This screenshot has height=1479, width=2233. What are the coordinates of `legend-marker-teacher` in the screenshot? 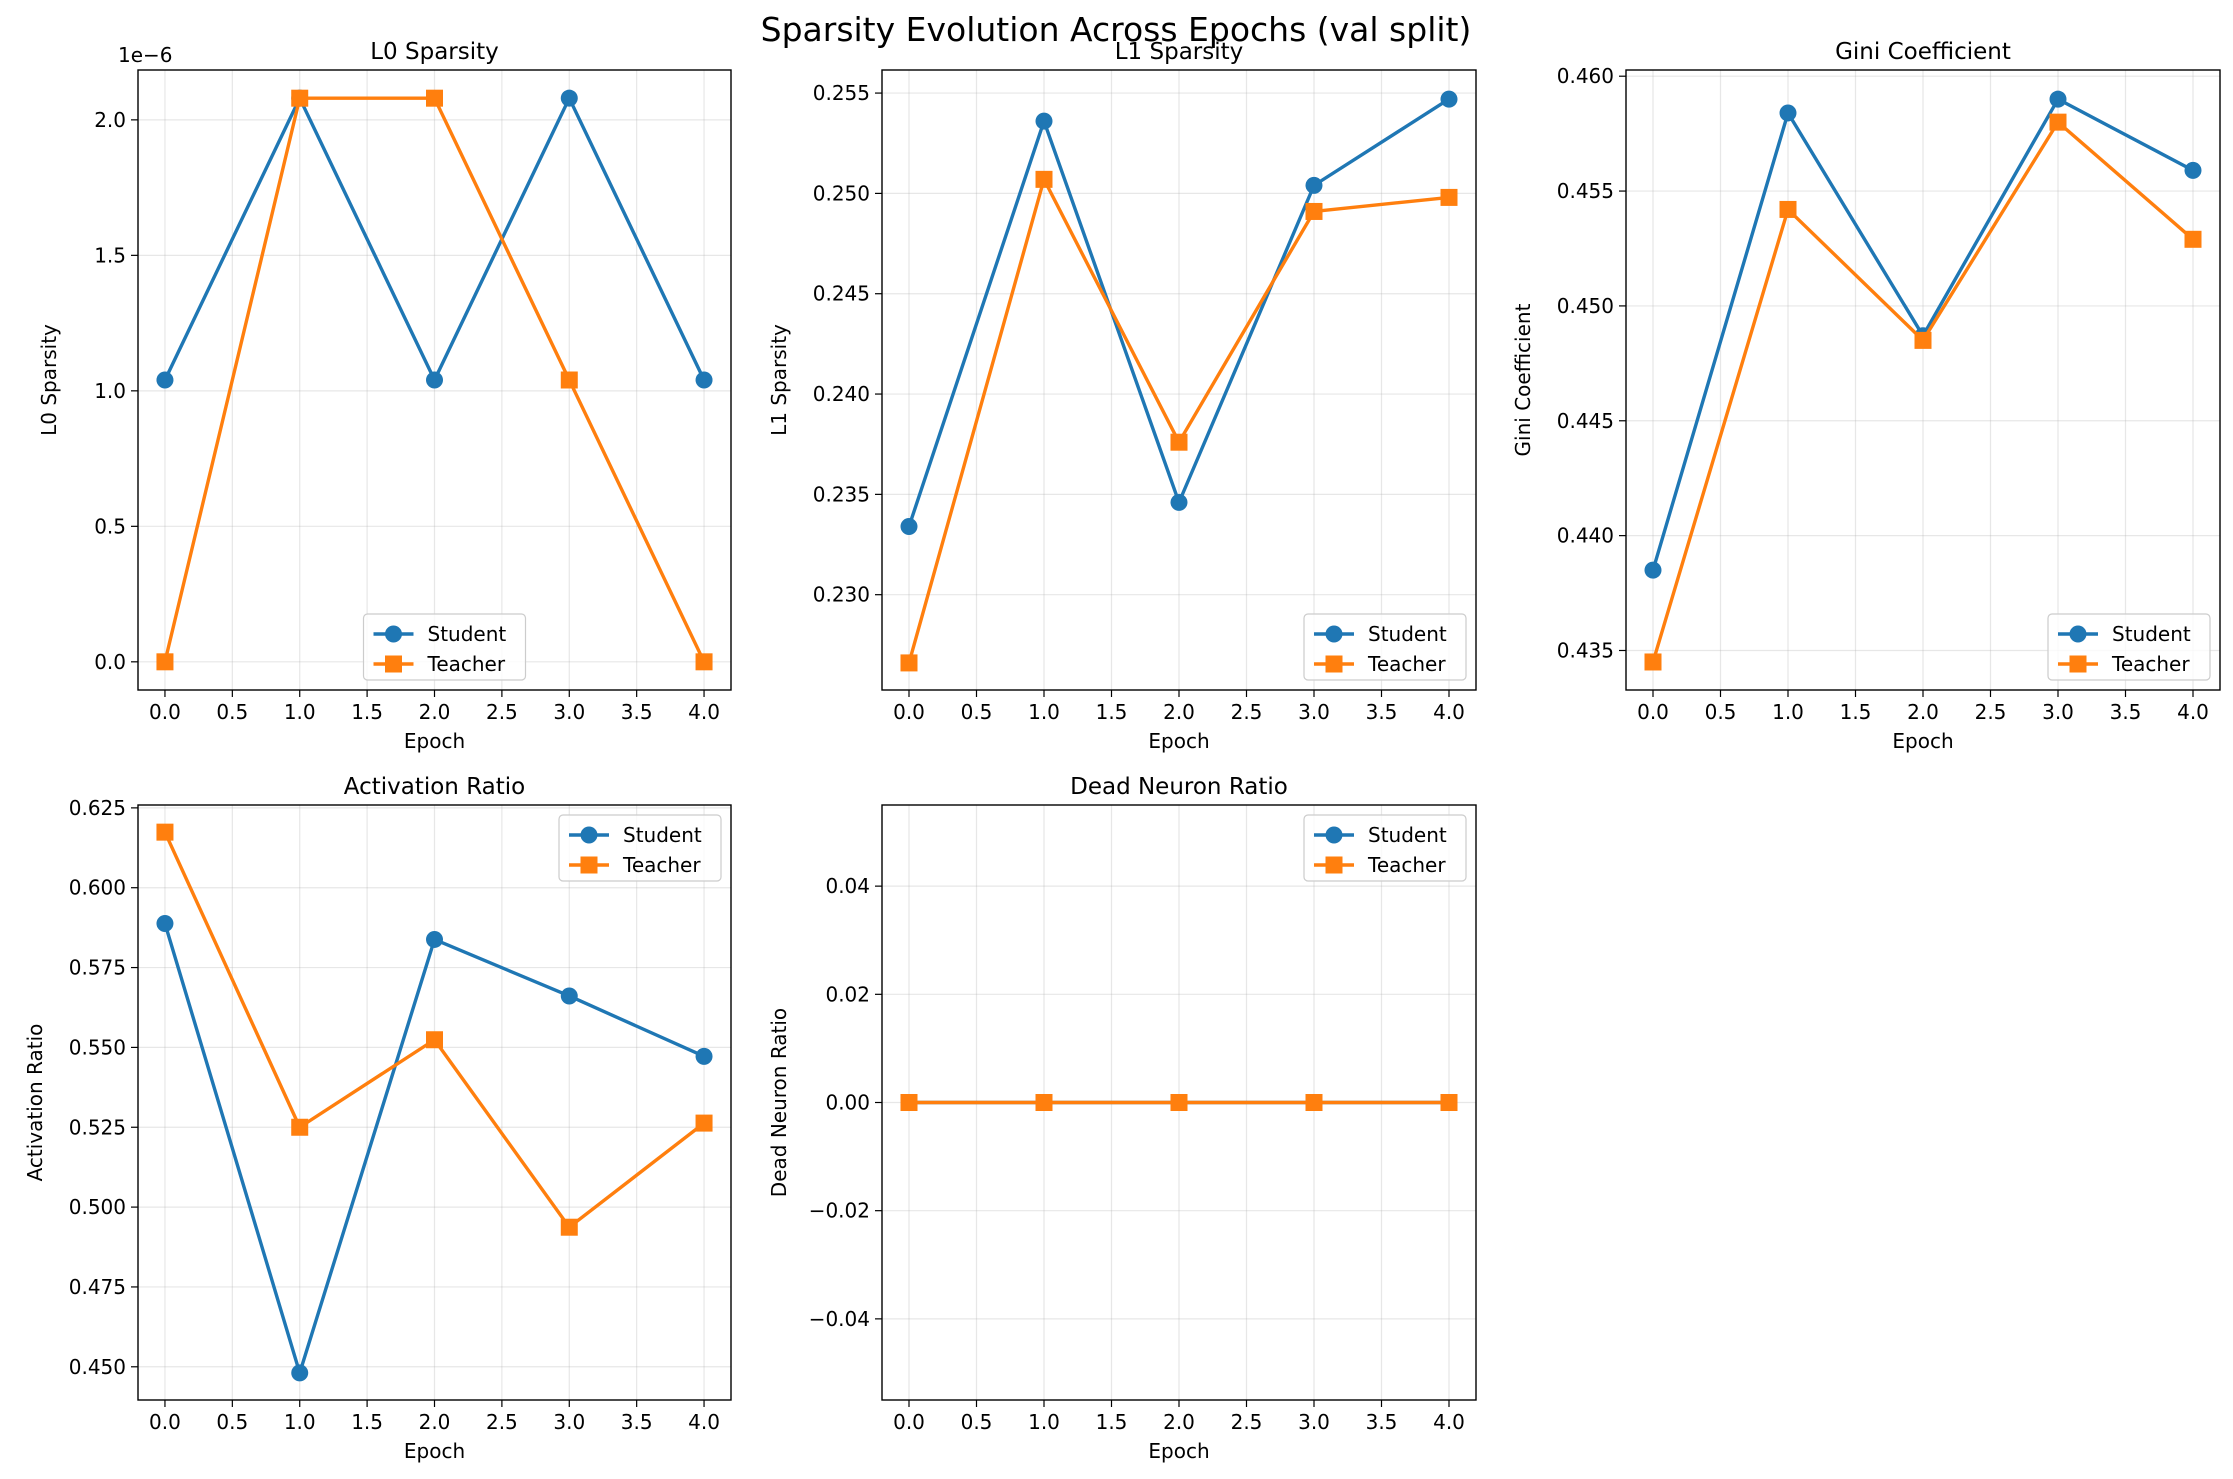 It's located at (1334, 865).